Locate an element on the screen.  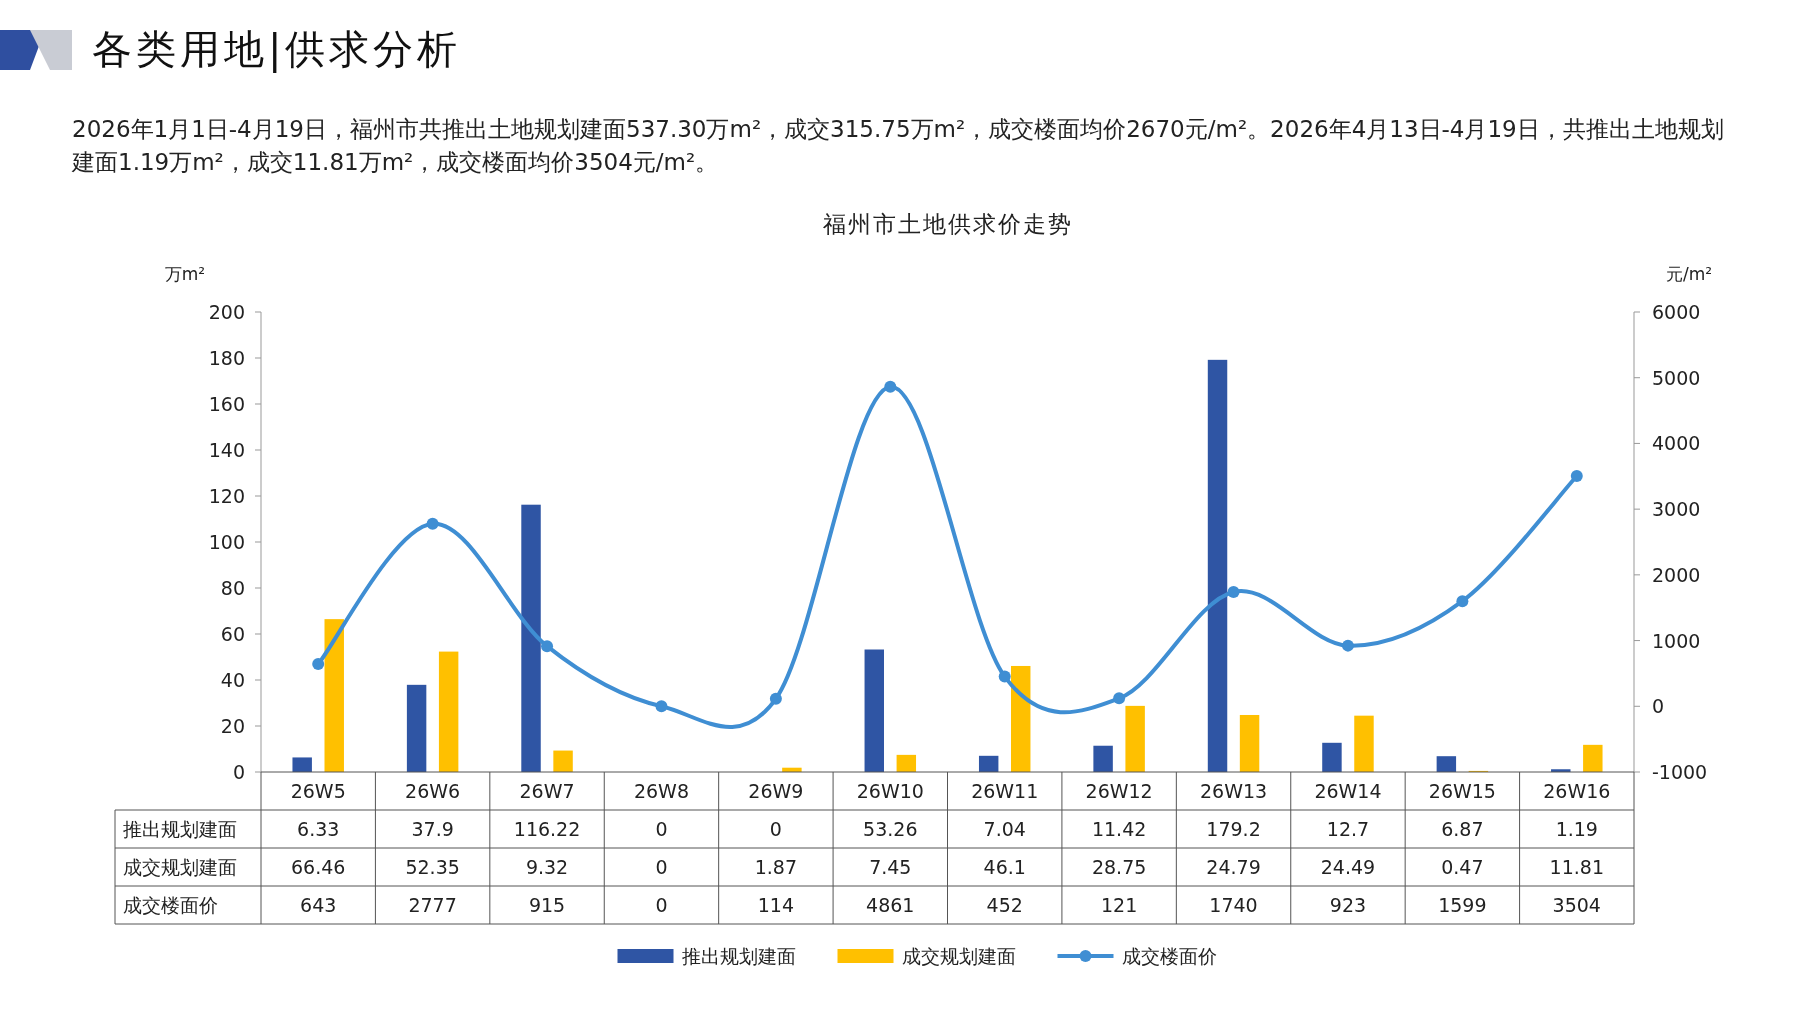
x-tick-label: 26W15 is located at coordinates (1462, 791).